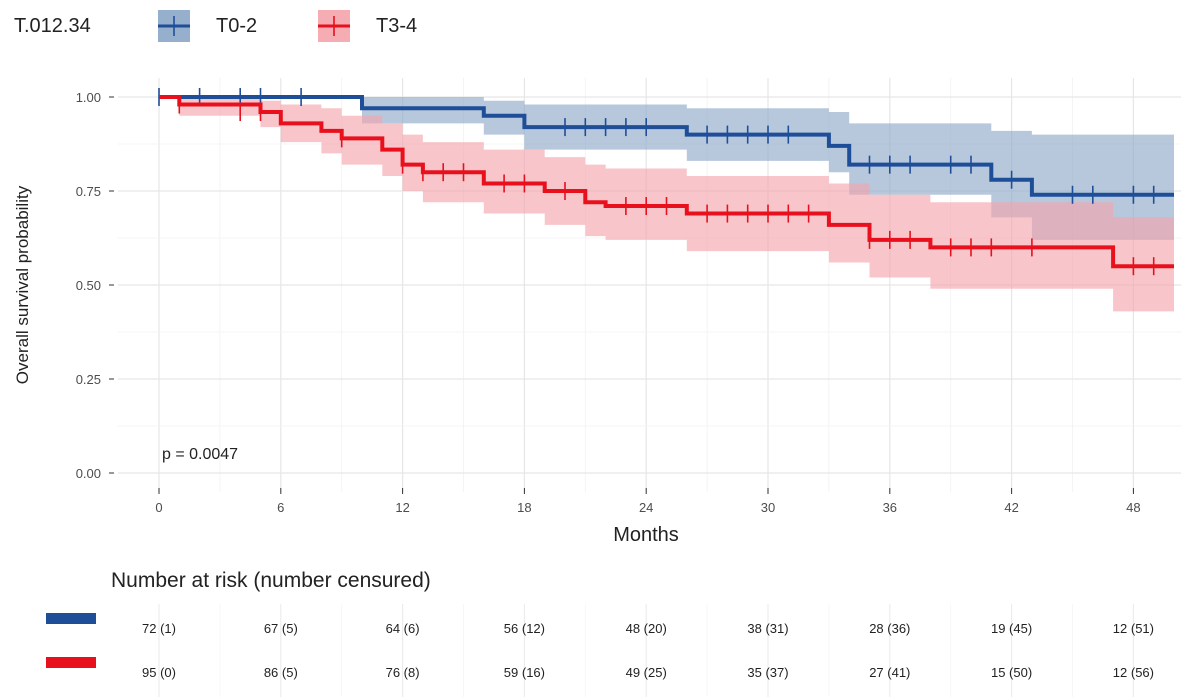 This screenshot has height=697, width=1181. Describe the element at coordinates (524, 672) in the screenshot. I see `risk-cell: 59 (16)` at that location.